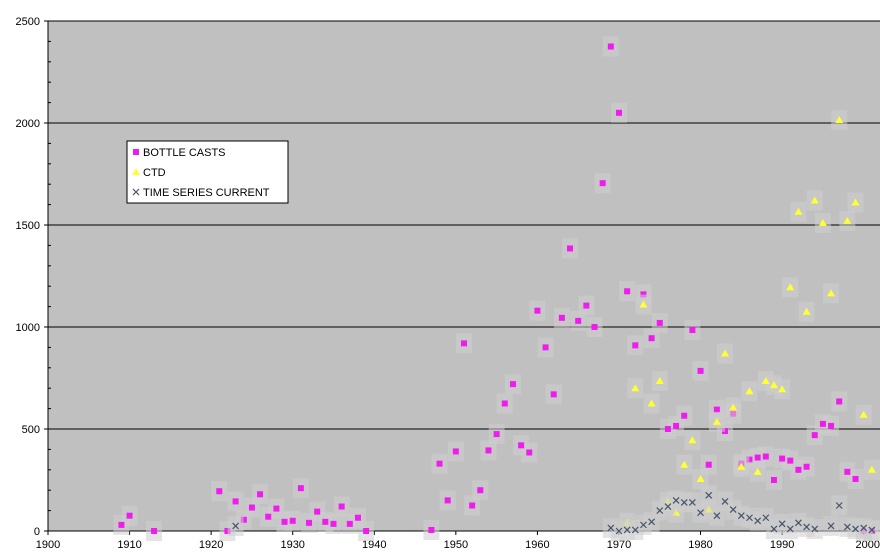  What do you see at coordinates (292, 545) in the screenshot?
I see `x-tick-label: 1930` at bounding box center [292, 545].